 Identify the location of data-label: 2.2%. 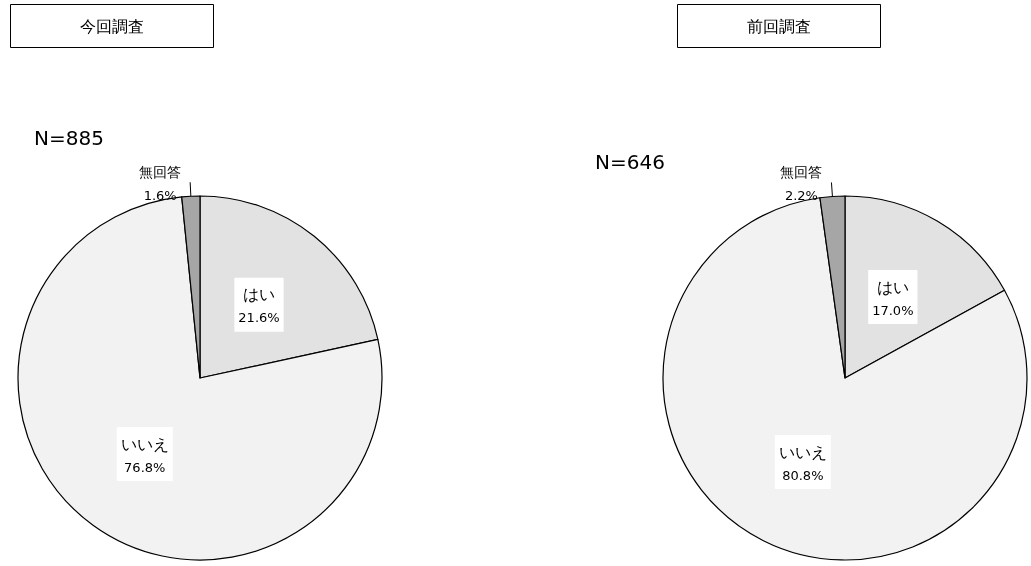
(801, 195).